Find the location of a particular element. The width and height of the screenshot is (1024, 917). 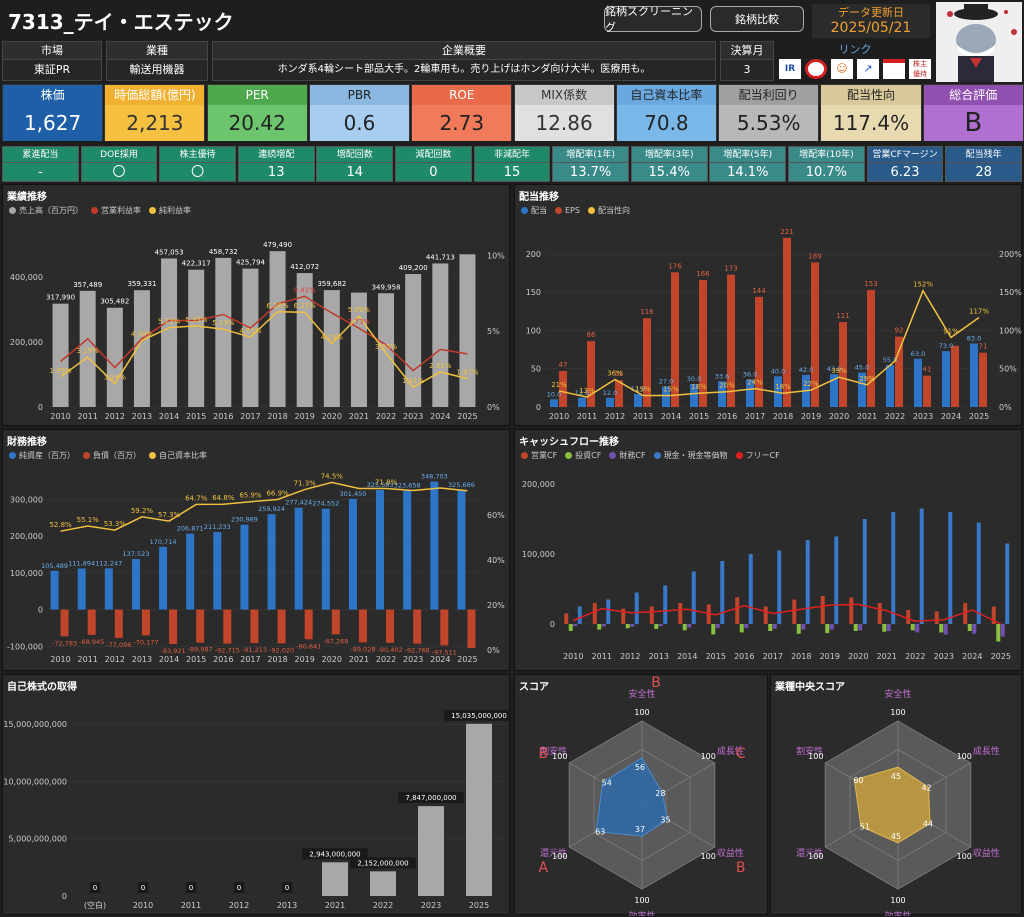

equity-label: 137,523 is located at coordinates (135, 554).